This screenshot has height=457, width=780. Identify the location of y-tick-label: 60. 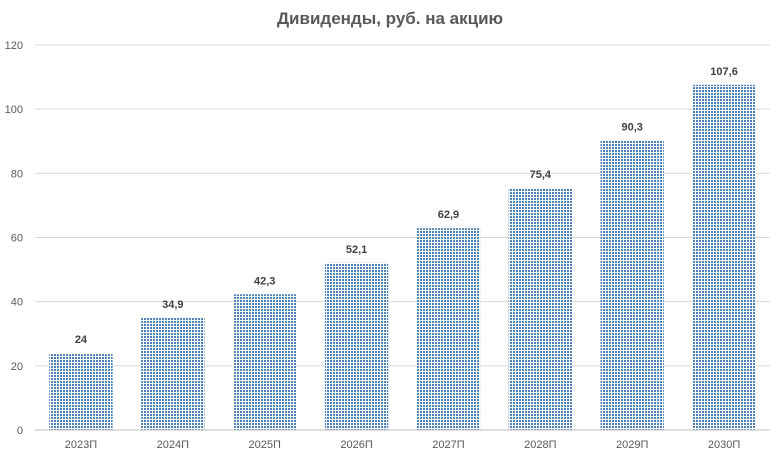
(17, 239).